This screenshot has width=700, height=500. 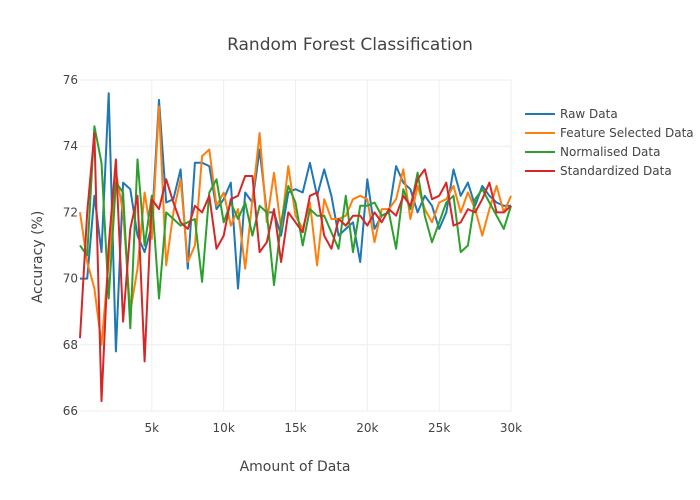 What do you see at coordinates (38, 257) in the screenshot?
I see `y-axis-title: Accuracy (%)` at bounding box center [38, 257].